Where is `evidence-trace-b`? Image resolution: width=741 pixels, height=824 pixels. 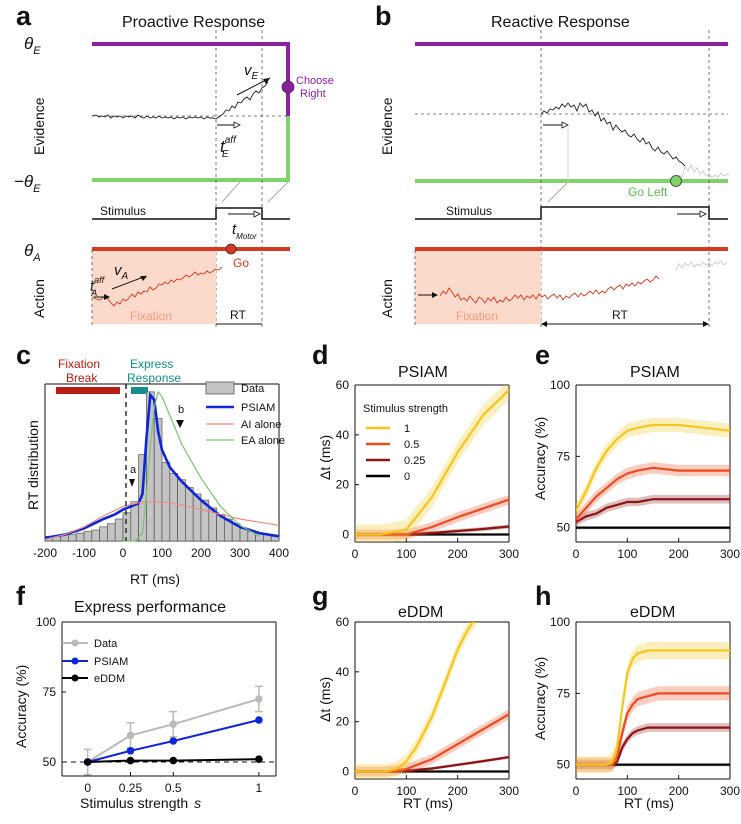 evidence-trace-b is located at coordinates (613, 134).